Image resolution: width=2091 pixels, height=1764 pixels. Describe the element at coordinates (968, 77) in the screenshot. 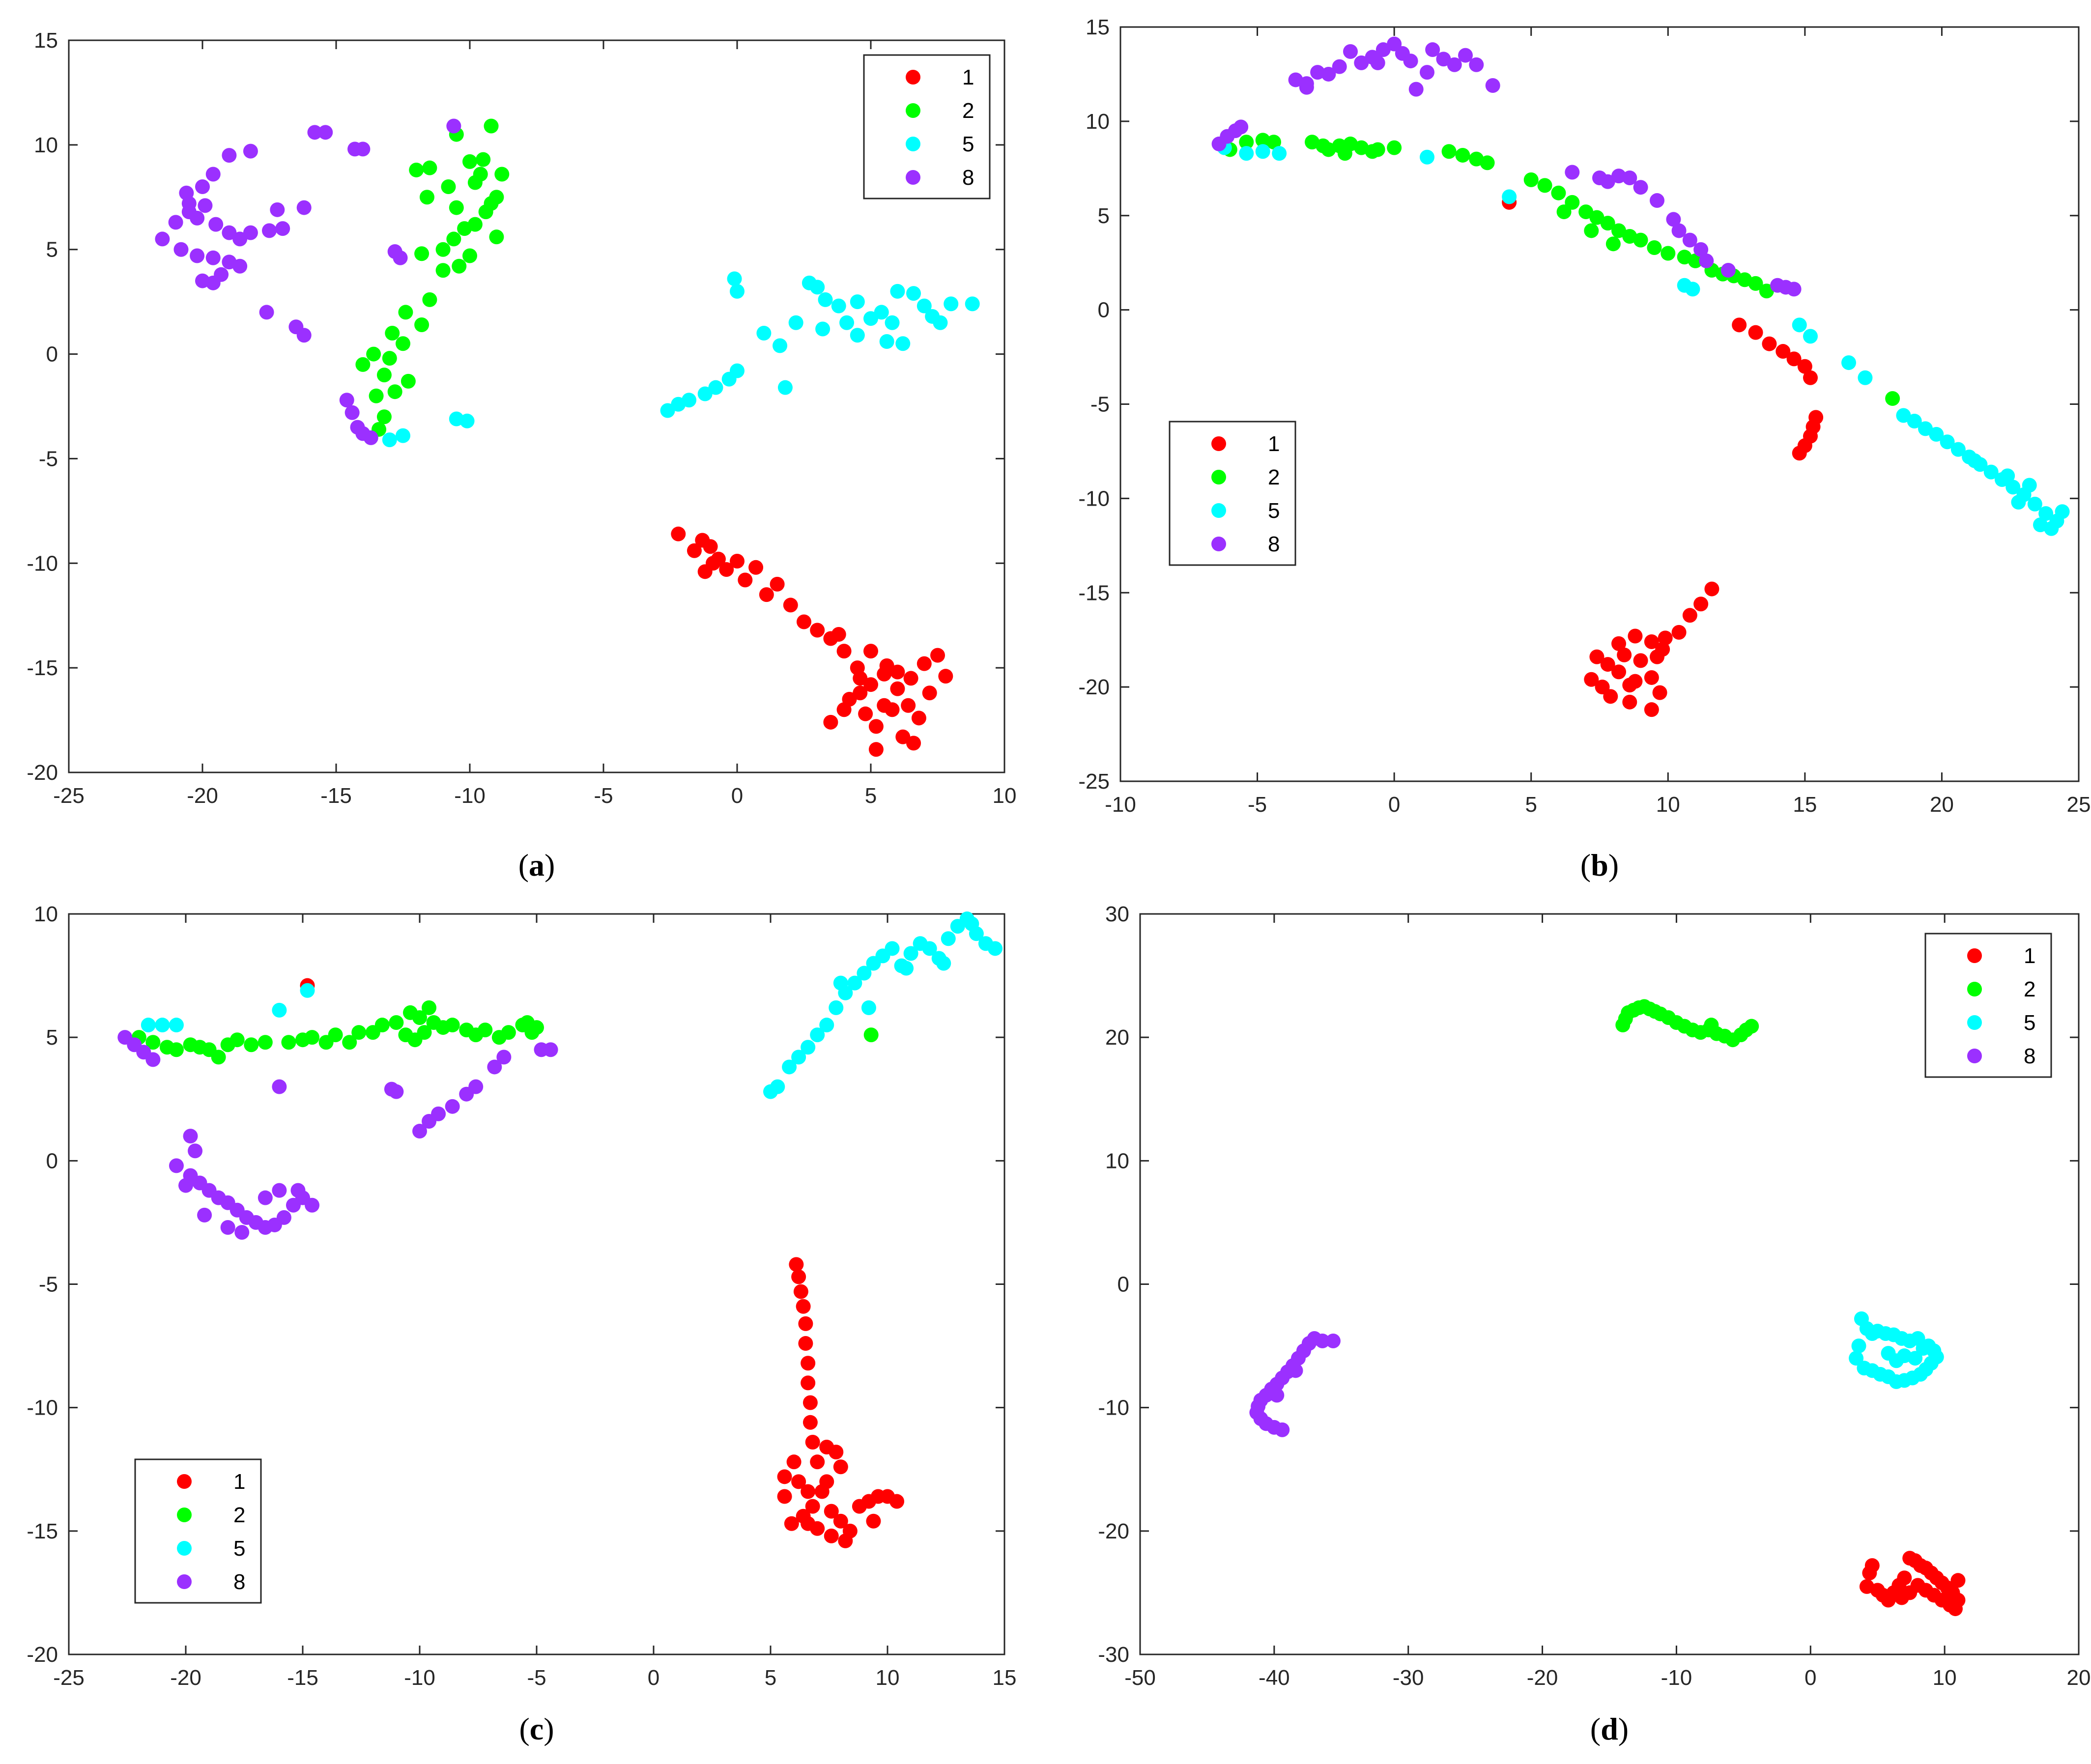

I see `legend-label: 1` at that location.